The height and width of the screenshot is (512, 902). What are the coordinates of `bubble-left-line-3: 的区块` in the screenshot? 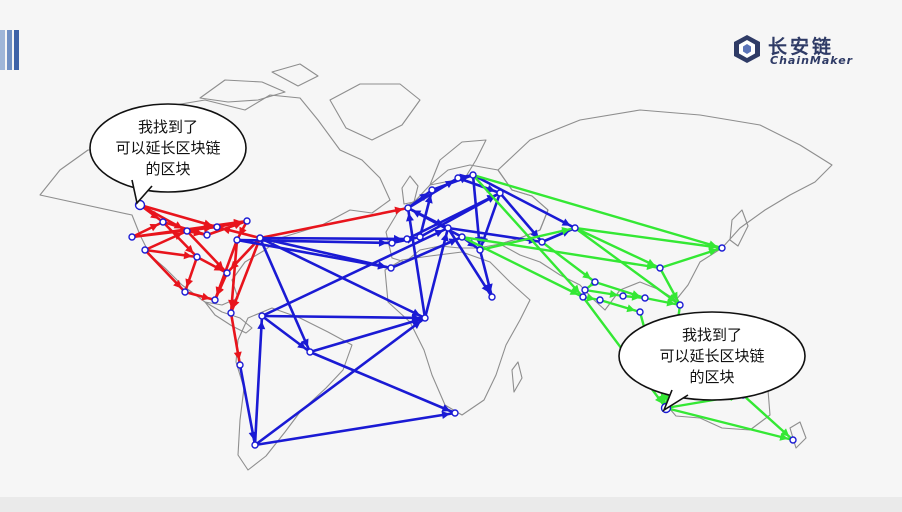 It's located at (168, 169).